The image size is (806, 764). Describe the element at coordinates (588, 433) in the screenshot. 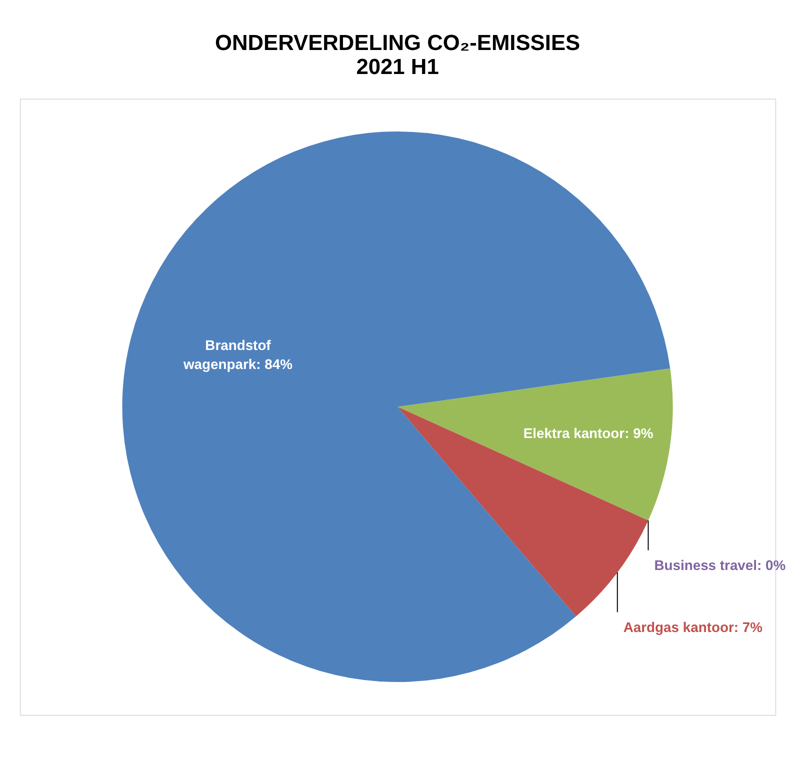

I see `slice-label: Elektra kantoor: 9%` at that location.